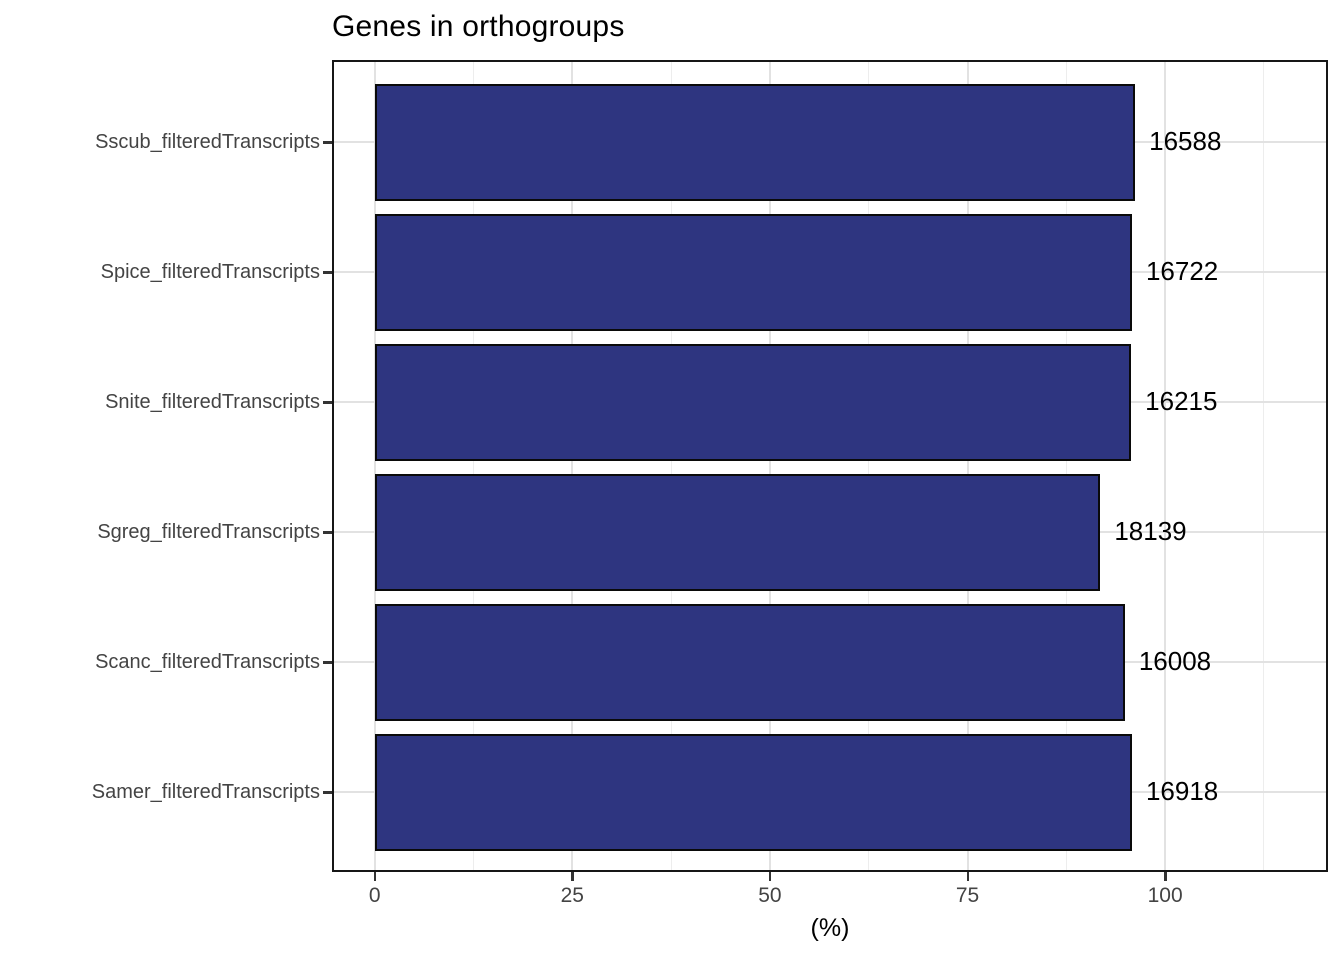 The width and height of the screenshot is (1344, 960). I want to click on bar-value-label: 18139, so click(1150, 531).